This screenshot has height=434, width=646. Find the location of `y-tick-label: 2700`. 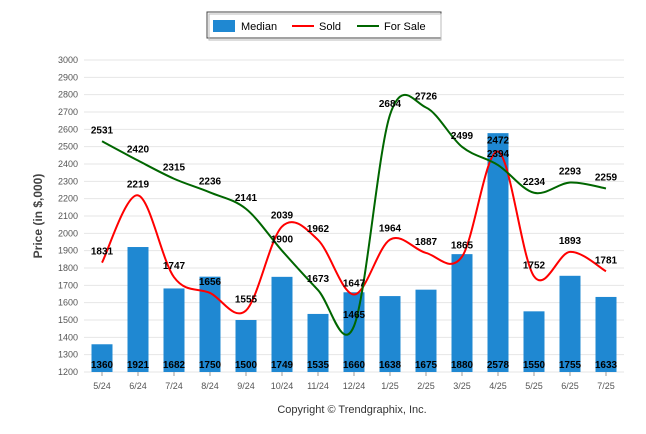

y-tick-label: 2700 is located at coordinates (68, 112).